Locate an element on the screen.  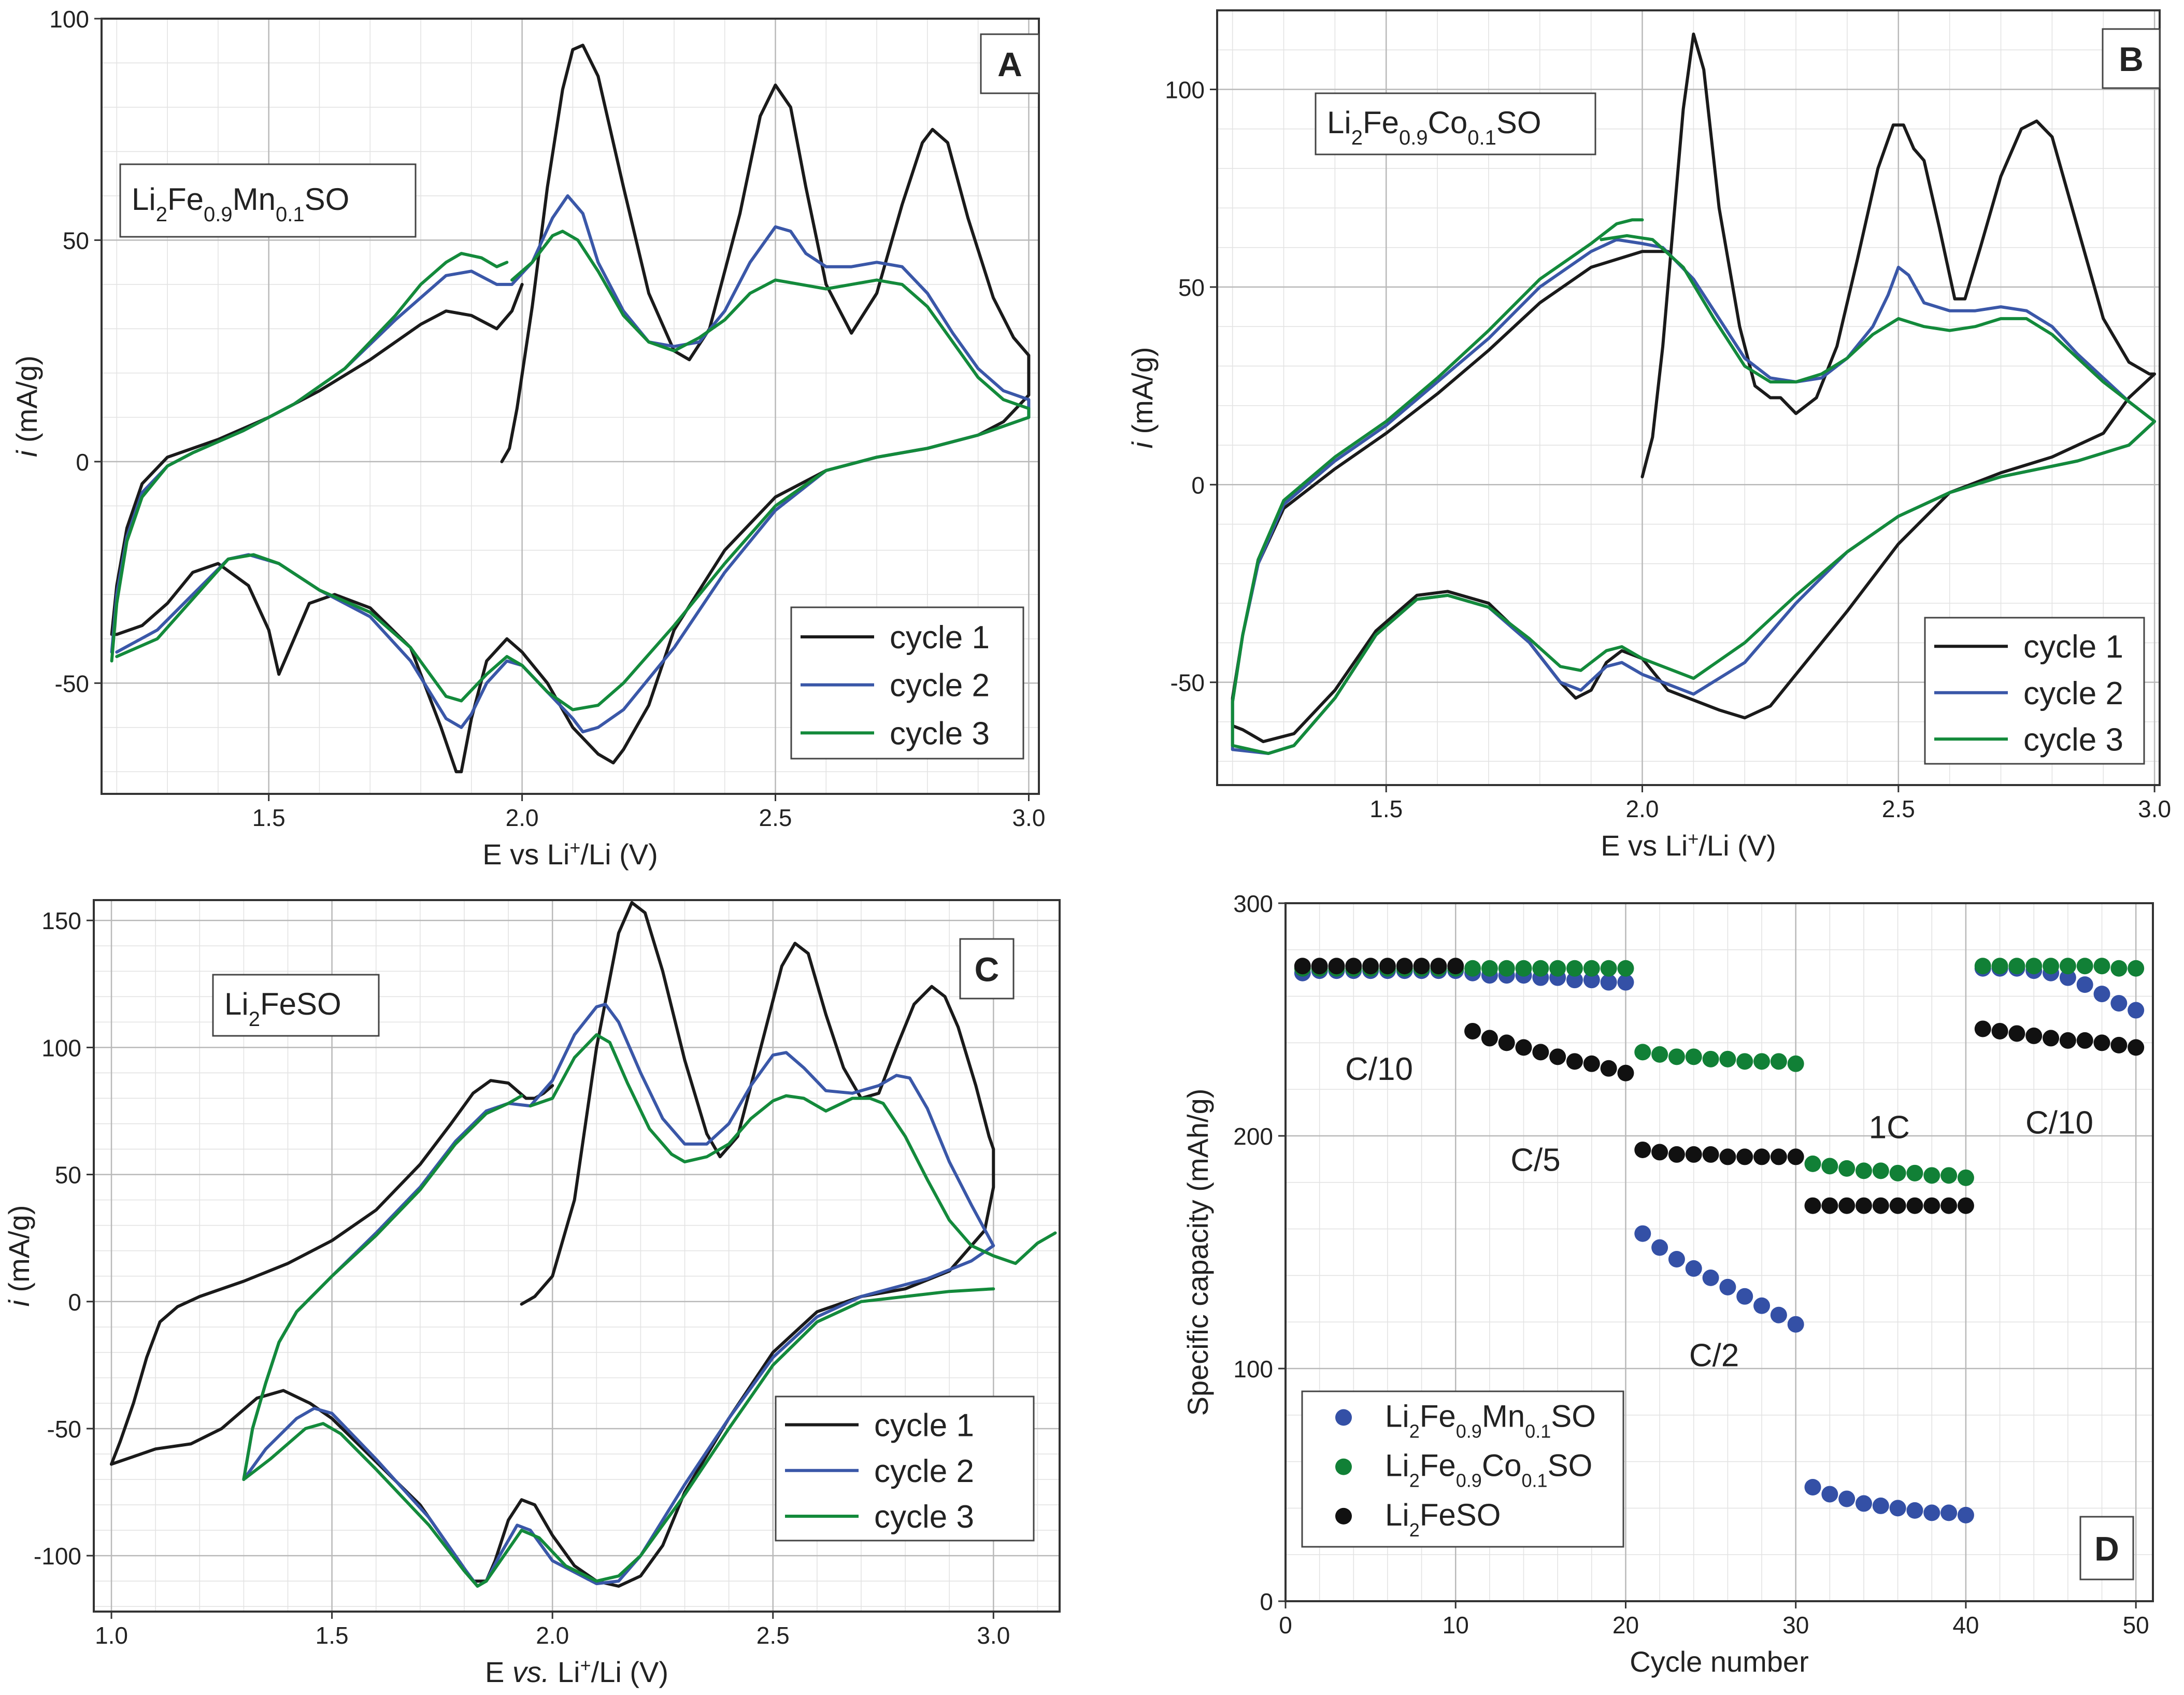
y-tick-label: 200 is located at coordinates (1253, 1136).